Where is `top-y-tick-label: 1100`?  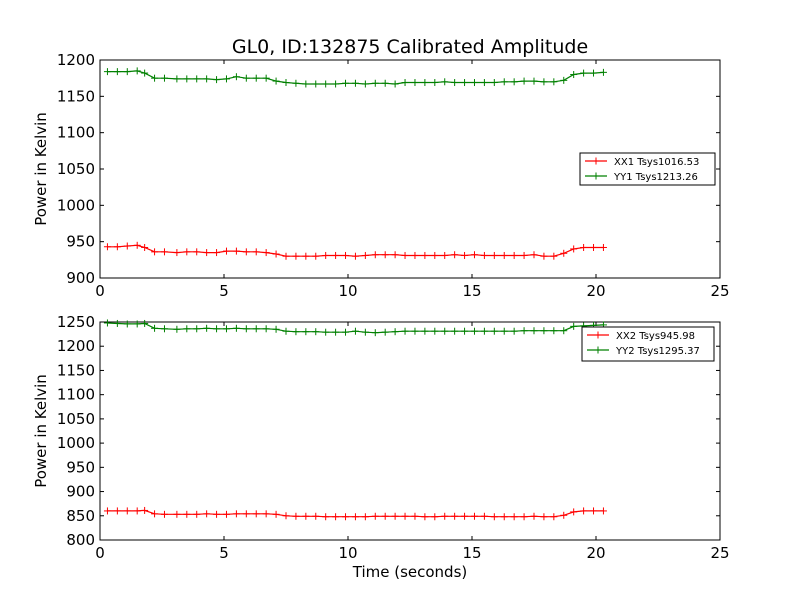
top-y-tick-label: 1100 is located at coordinates (76, 133).